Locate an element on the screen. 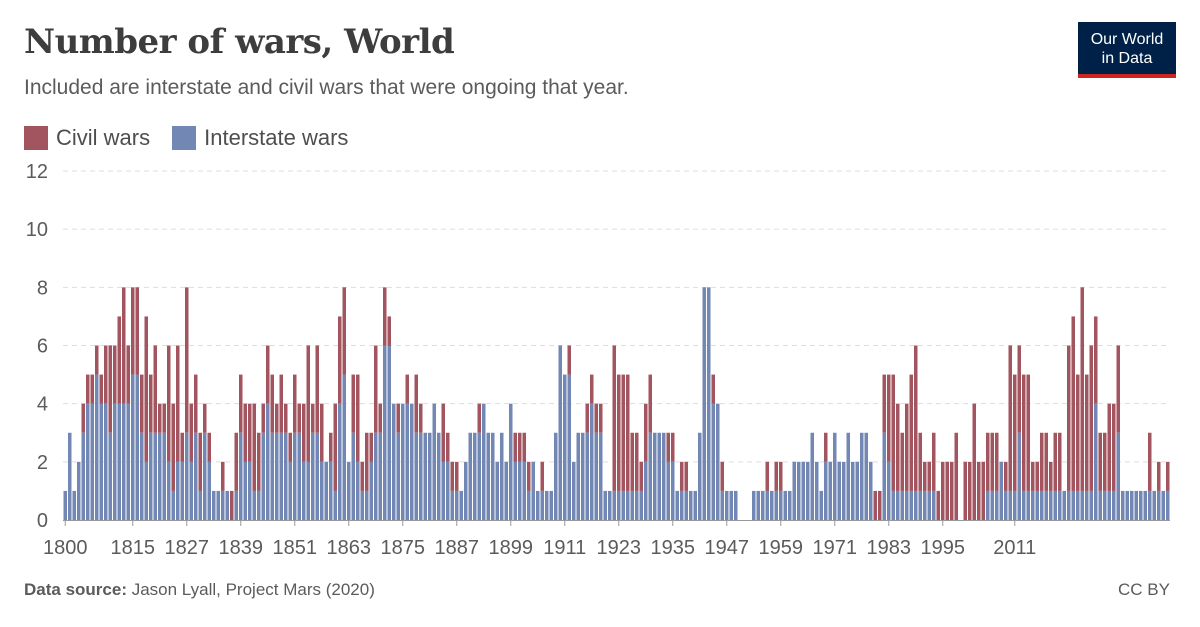  bar-interstate-2013 is located at coordinates (1023, 505).